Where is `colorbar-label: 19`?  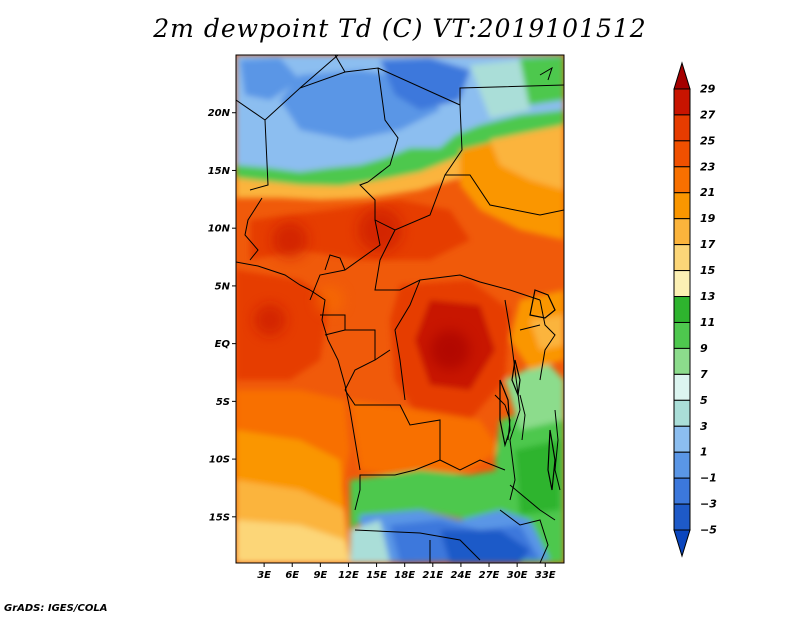
colorbar-label: 19 is located at coordinates (708, 218).